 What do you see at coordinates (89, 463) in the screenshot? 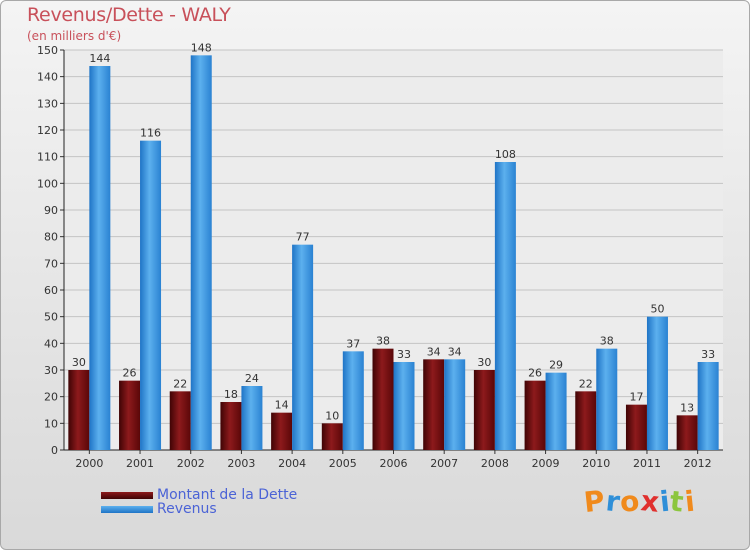
I see `x-tick-label: 2000` at bounding box center [89, 463].